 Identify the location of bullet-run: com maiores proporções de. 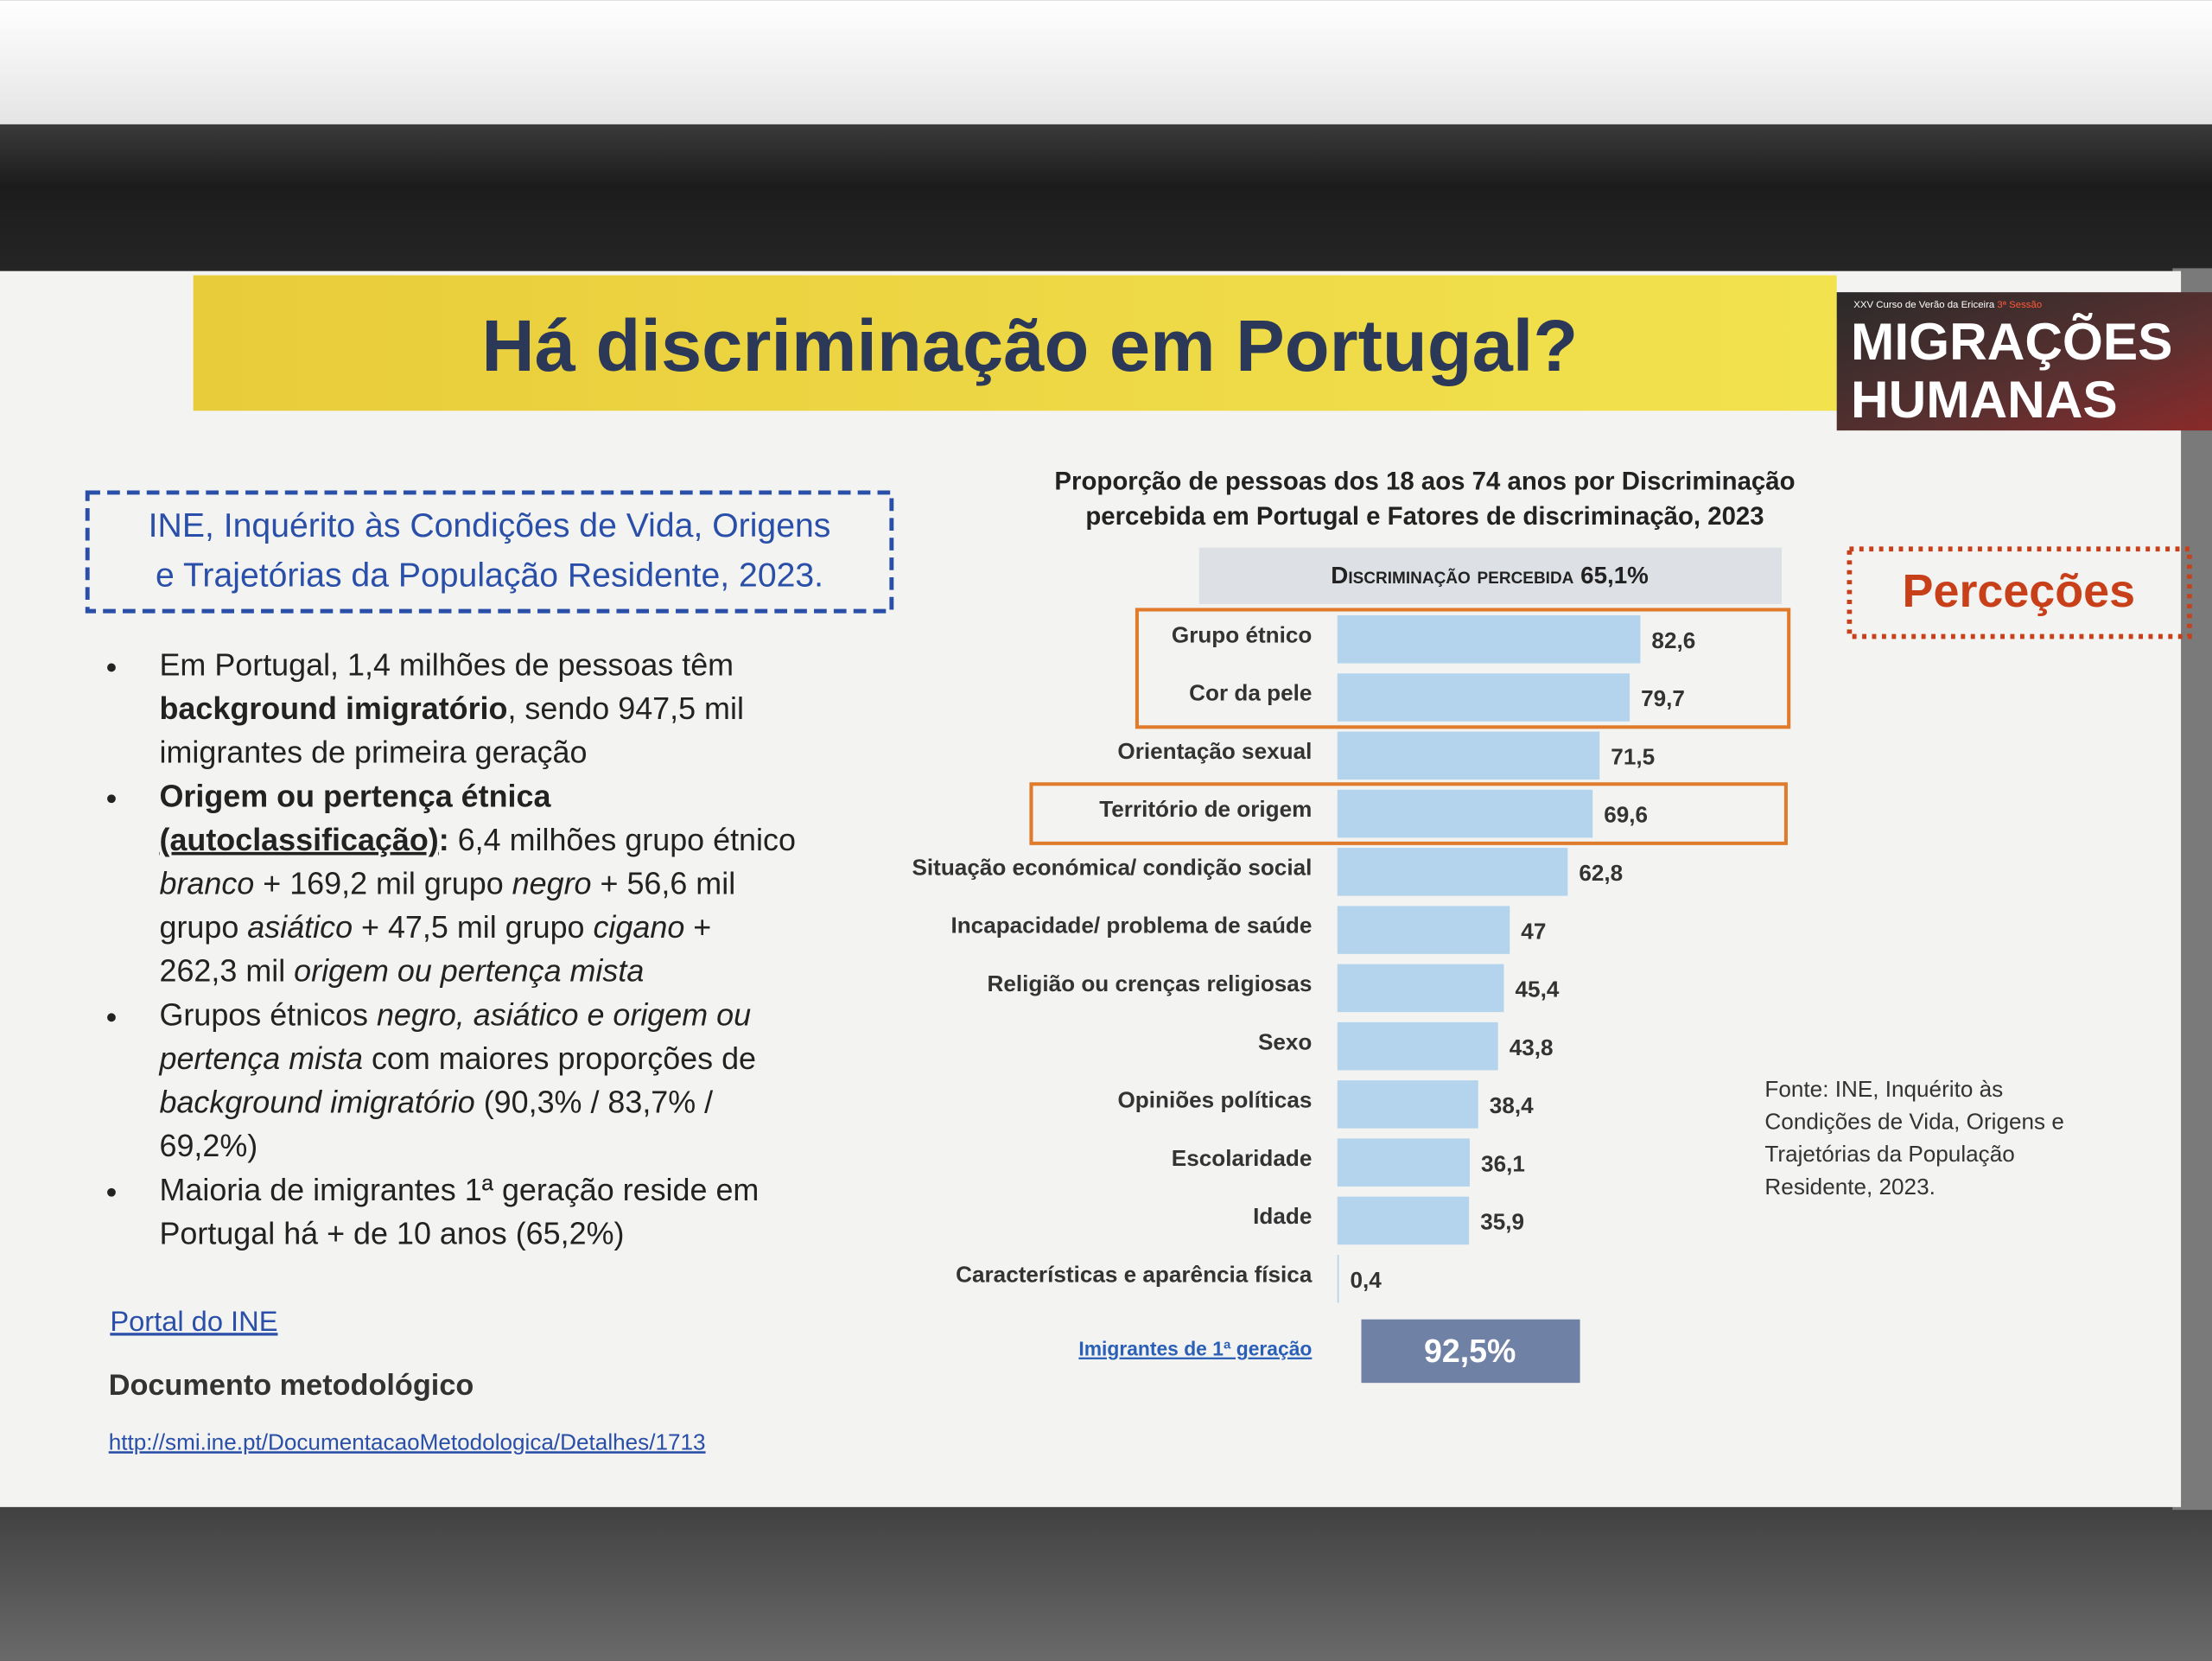
(559, 1058).